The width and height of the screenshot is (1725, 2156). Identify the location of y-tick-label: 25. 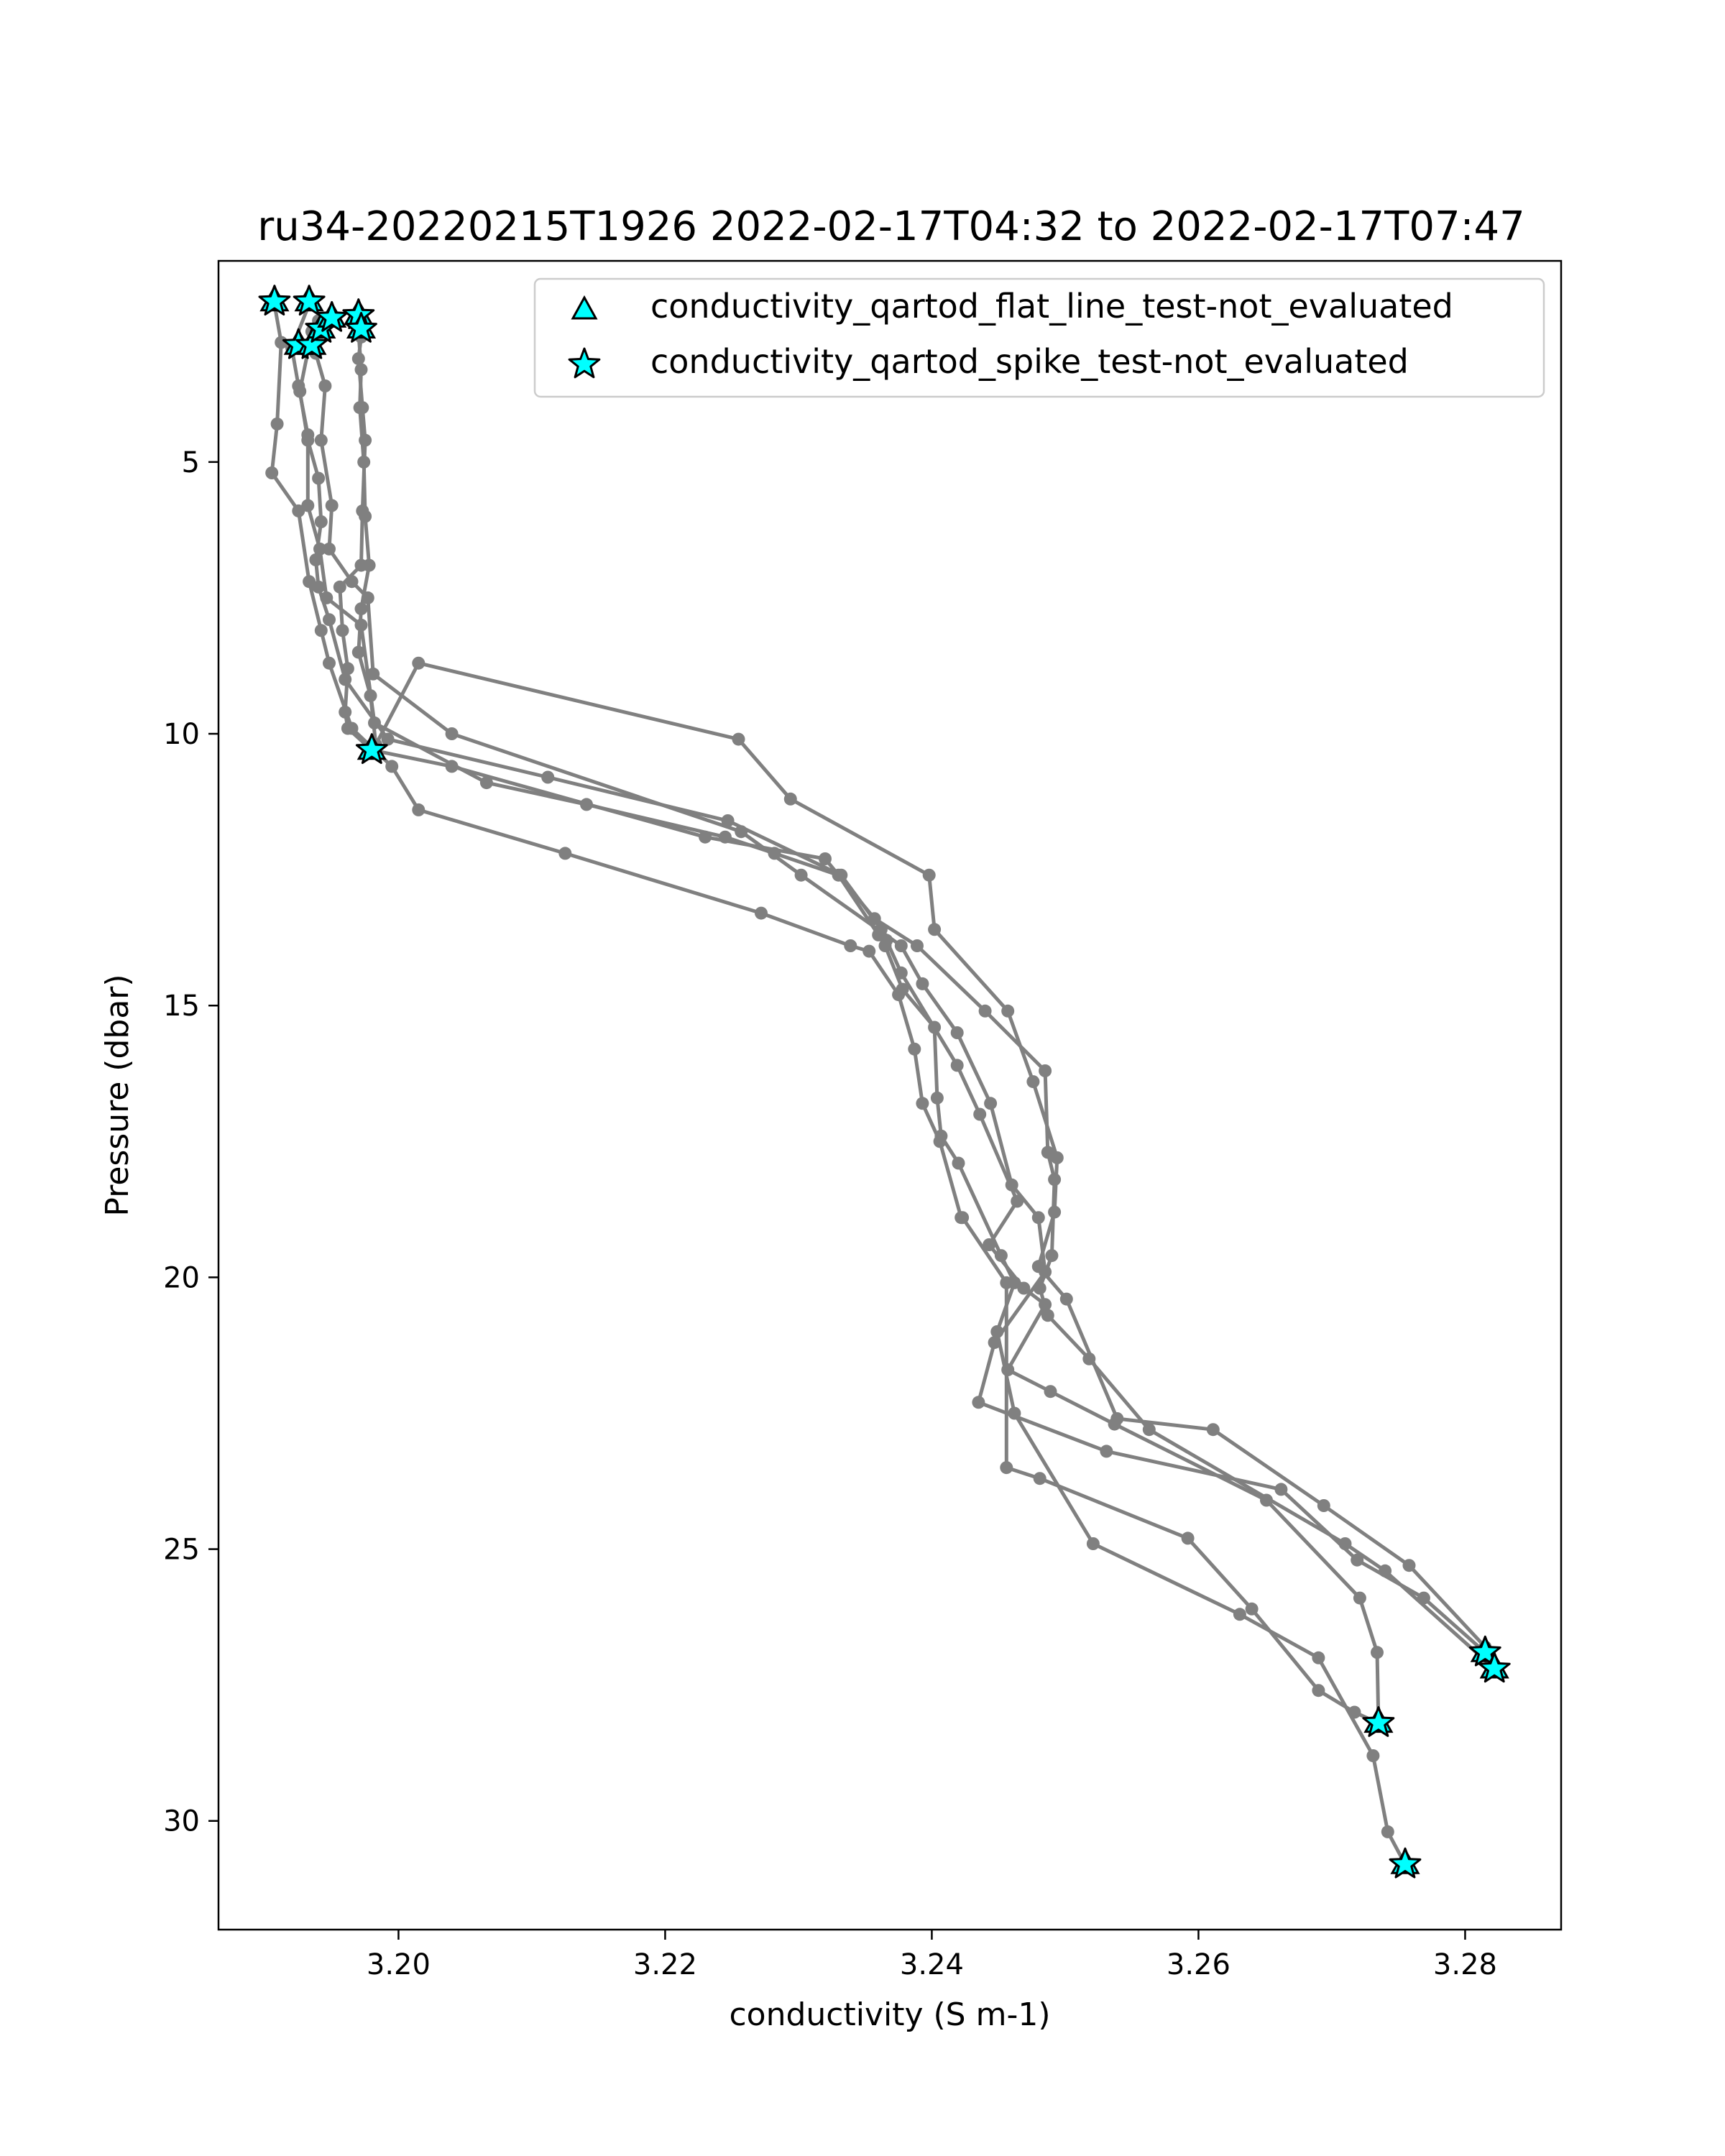
(181, 1551).